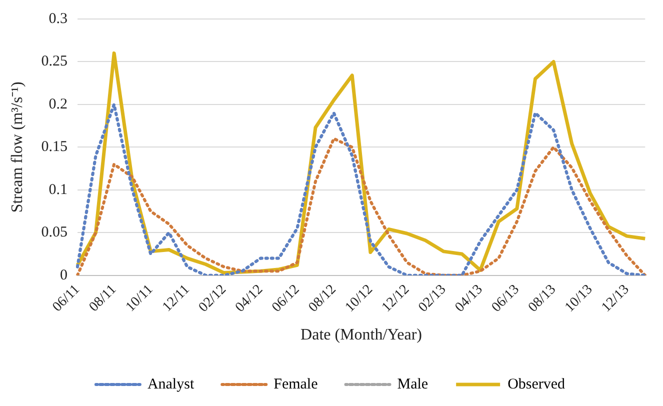 The image size is (663, 406). Describe the element at coordinates (412, 384) in the screenshot. I see `legend-label: Male` at that location.